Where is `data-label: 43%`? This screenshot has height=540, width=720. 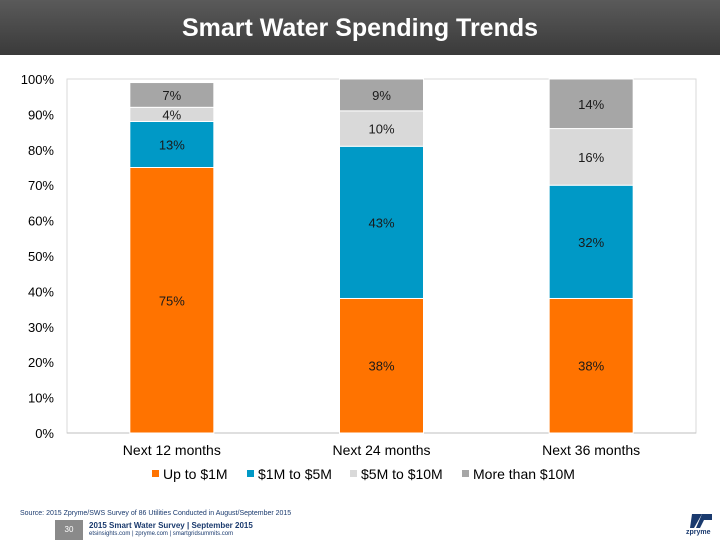 data-label: 43% is located at coordinates (381, 222).